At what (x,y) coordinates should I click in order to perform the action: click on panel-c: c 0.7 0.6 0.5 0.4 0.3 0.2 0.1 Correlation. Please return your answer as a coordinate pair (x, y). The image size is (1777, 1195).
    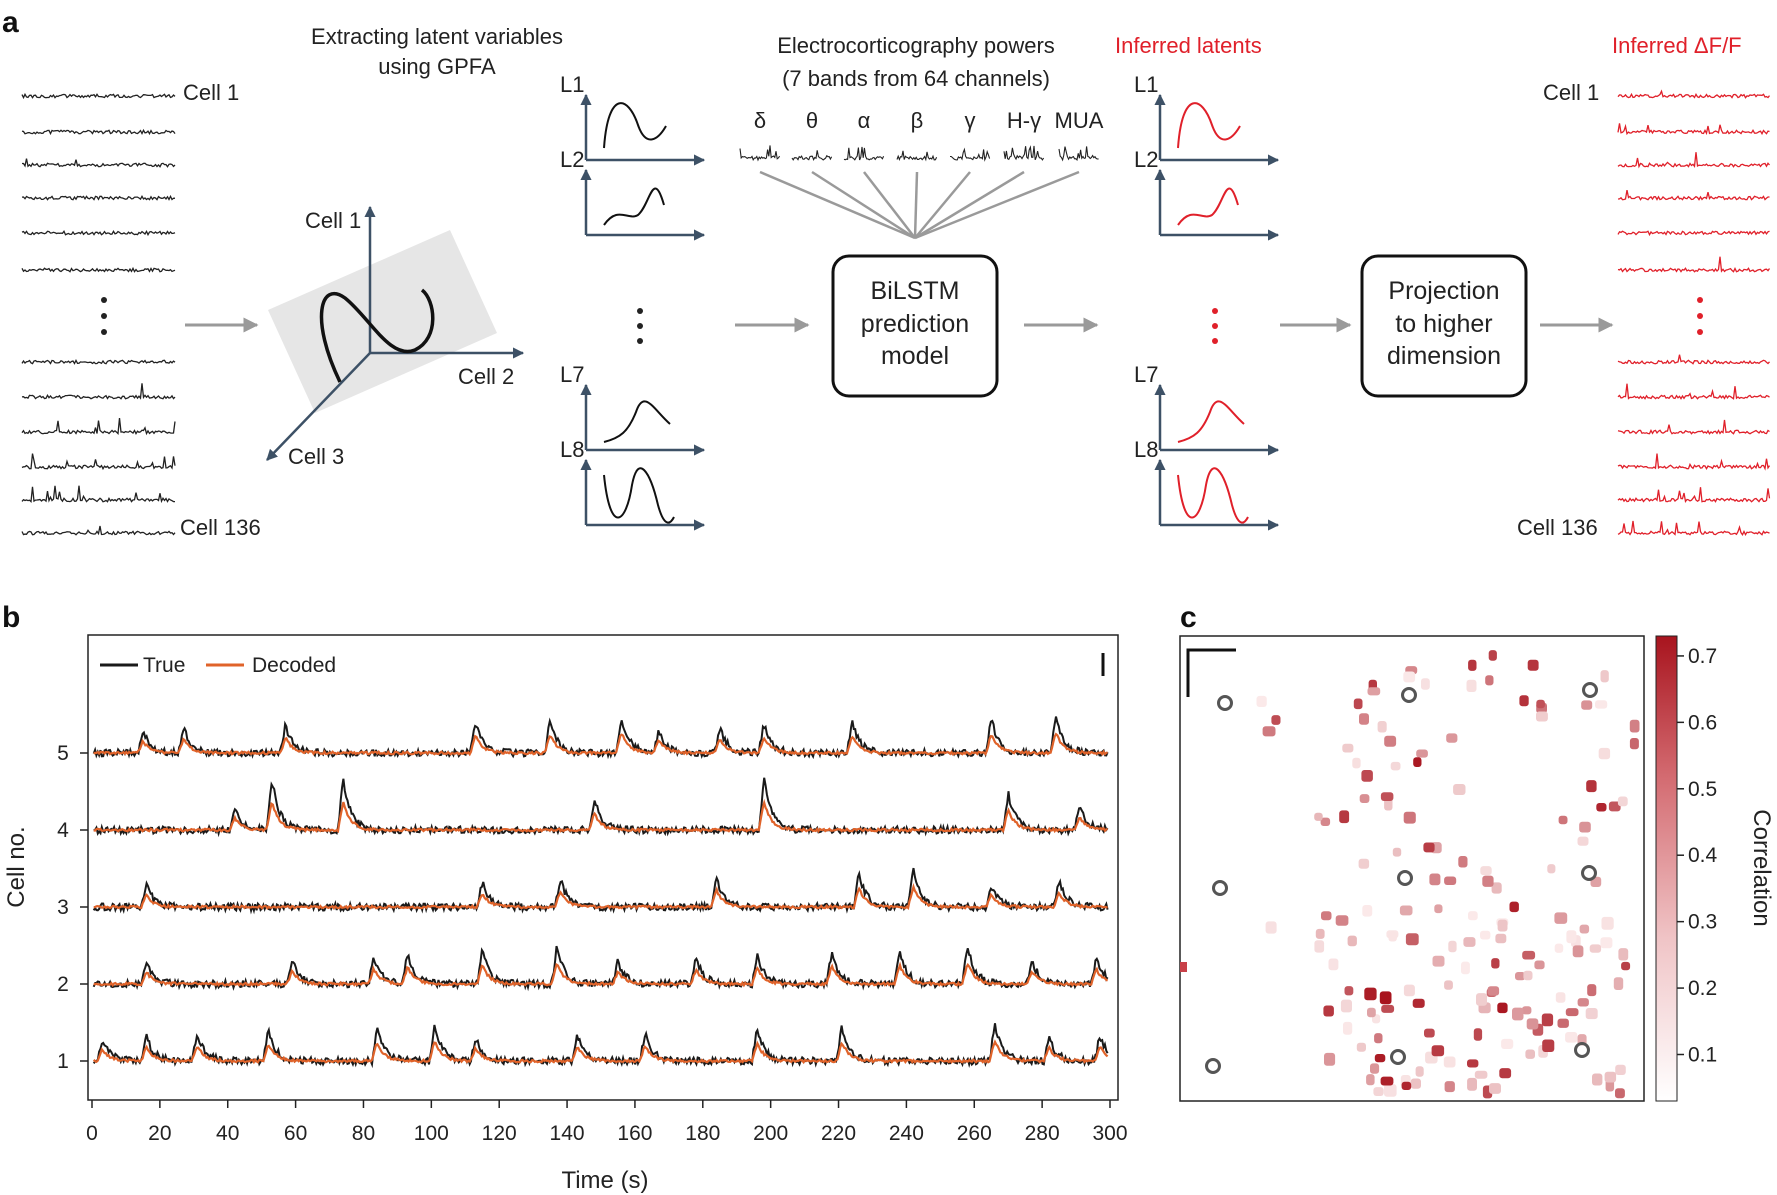
    Looking at the image, I should click on (1477, 851).